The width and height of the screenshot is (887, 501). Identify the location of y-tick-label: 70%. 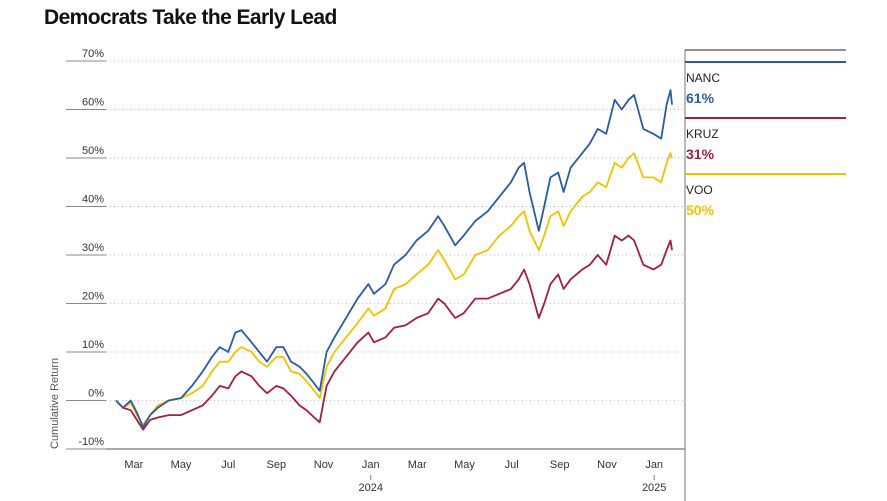
(93, 54).